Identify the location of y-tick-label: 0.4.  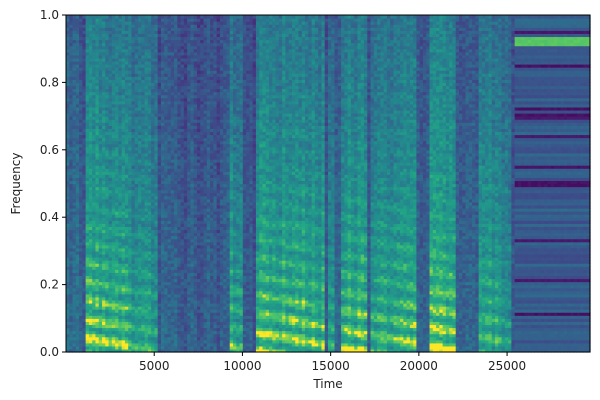
(49, 217).